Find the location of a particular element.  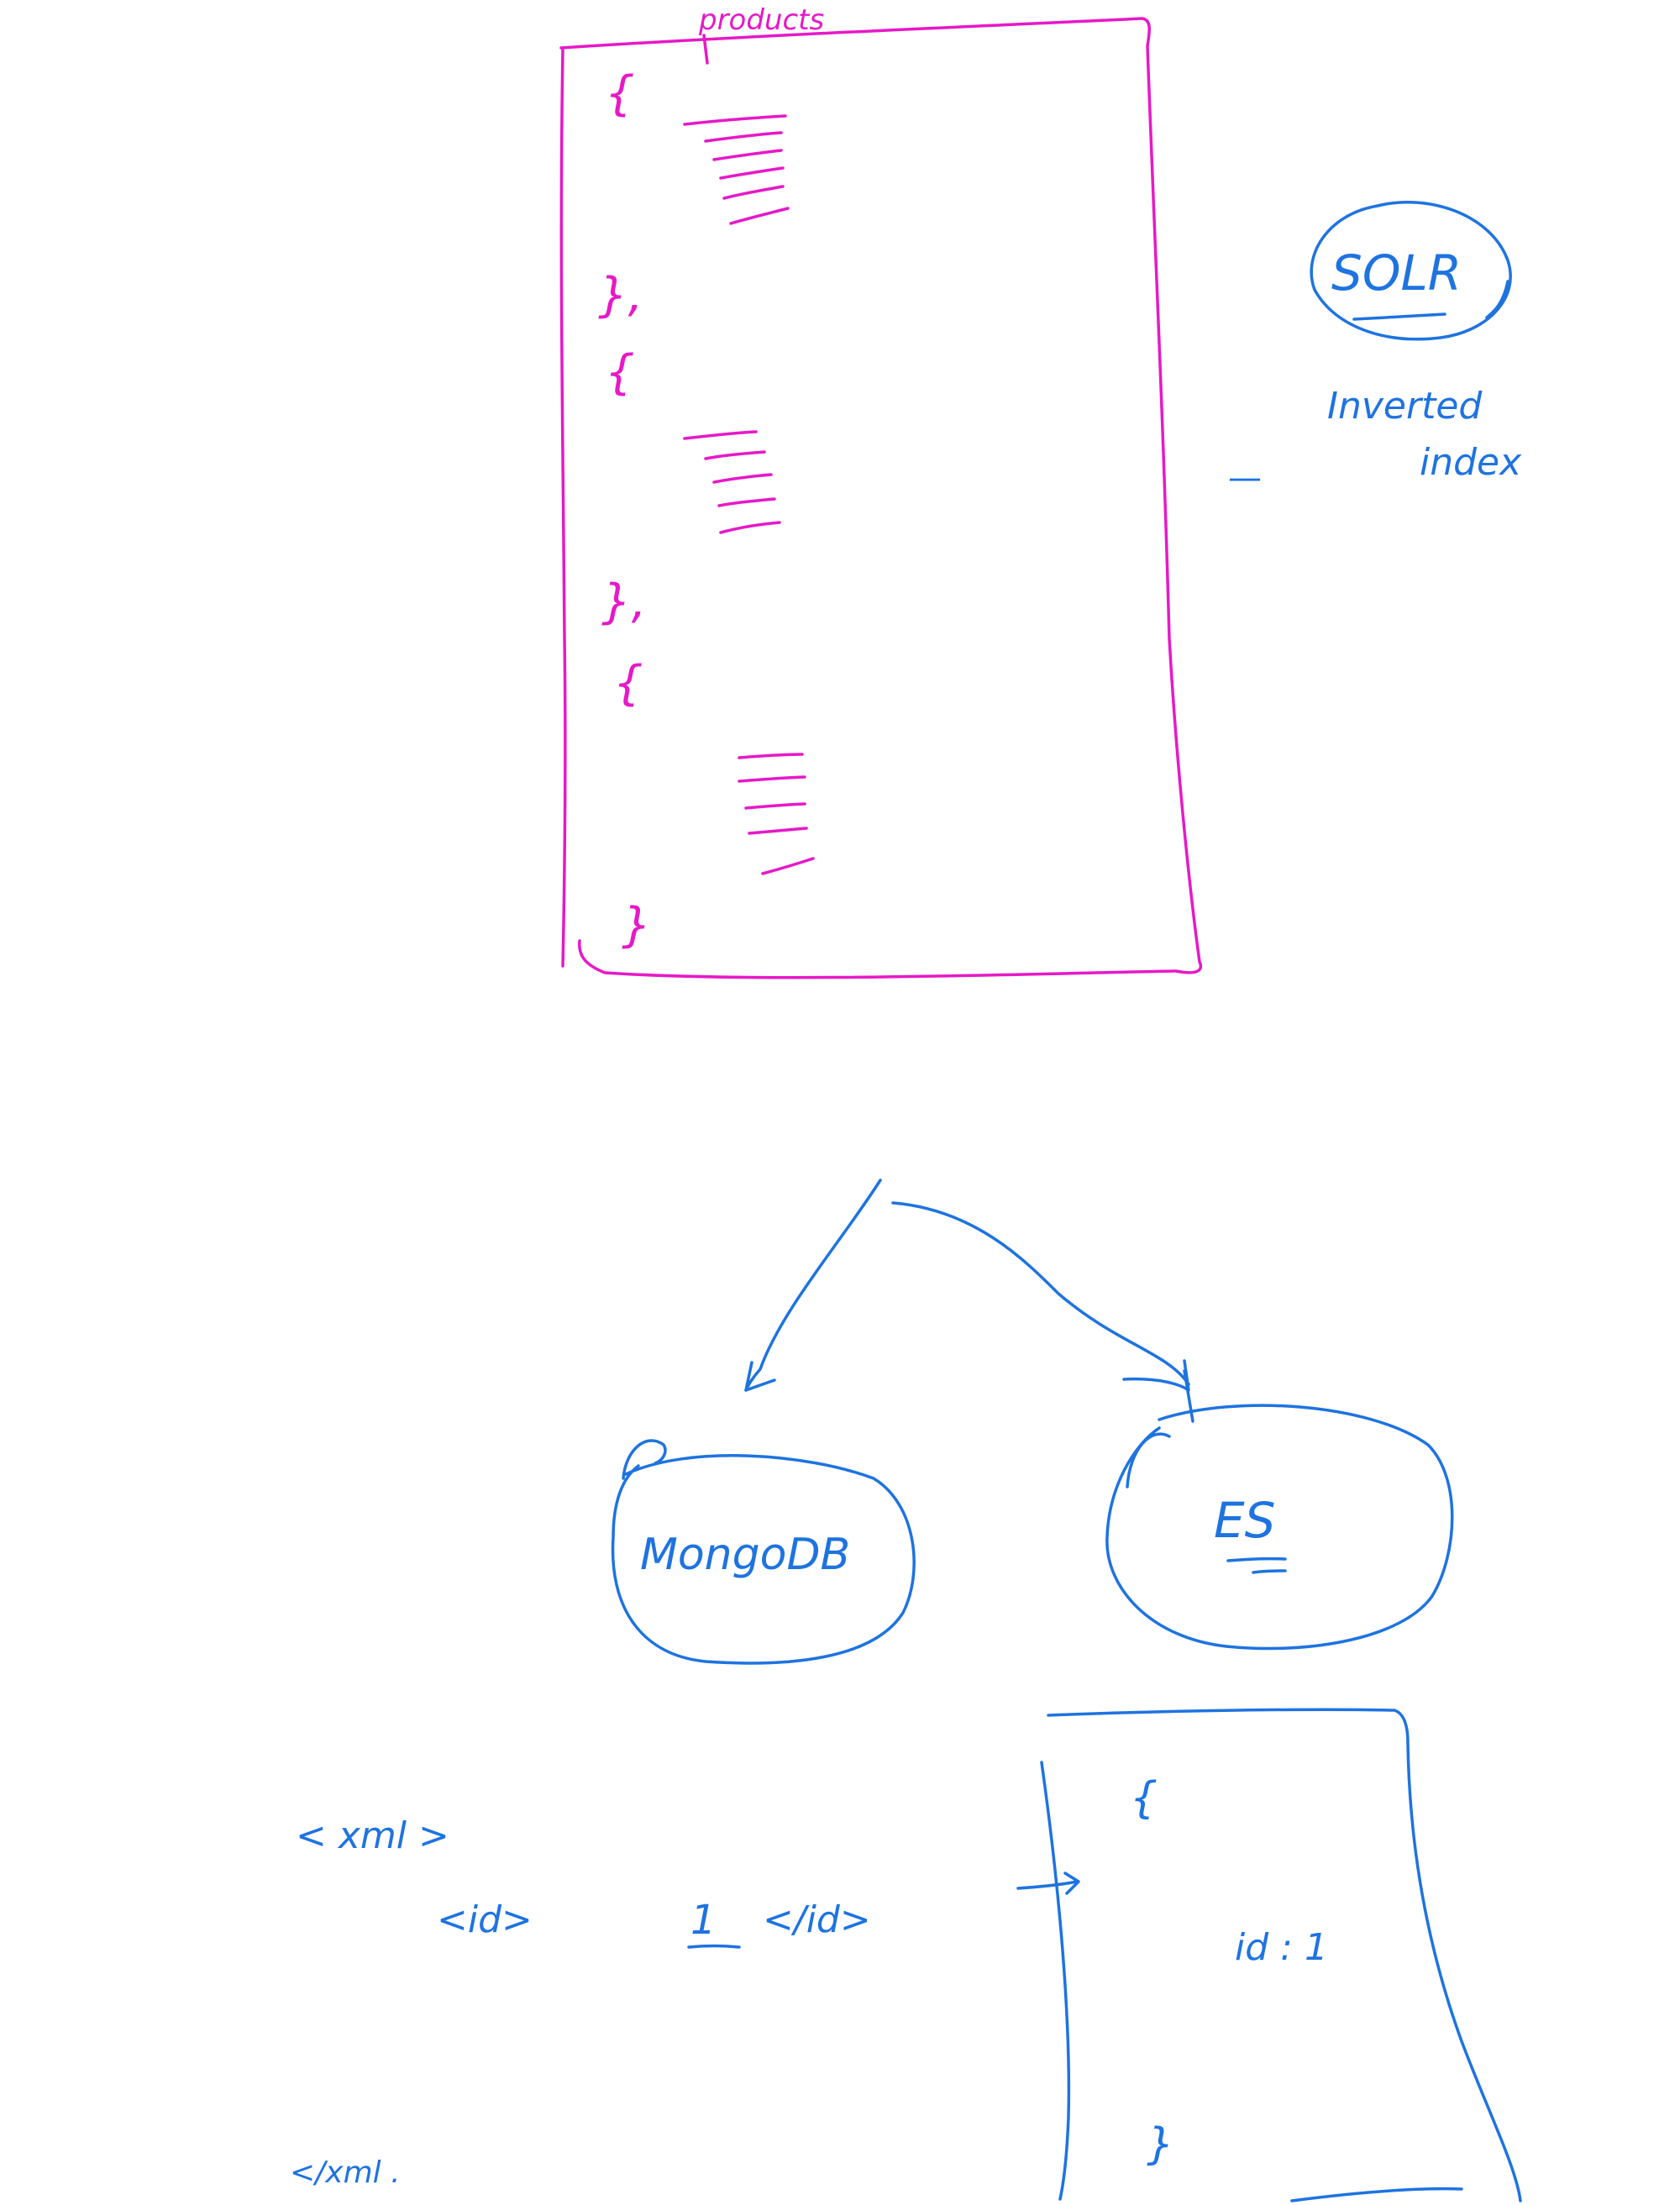

split-arrows is located at coordinates (969, 1301).